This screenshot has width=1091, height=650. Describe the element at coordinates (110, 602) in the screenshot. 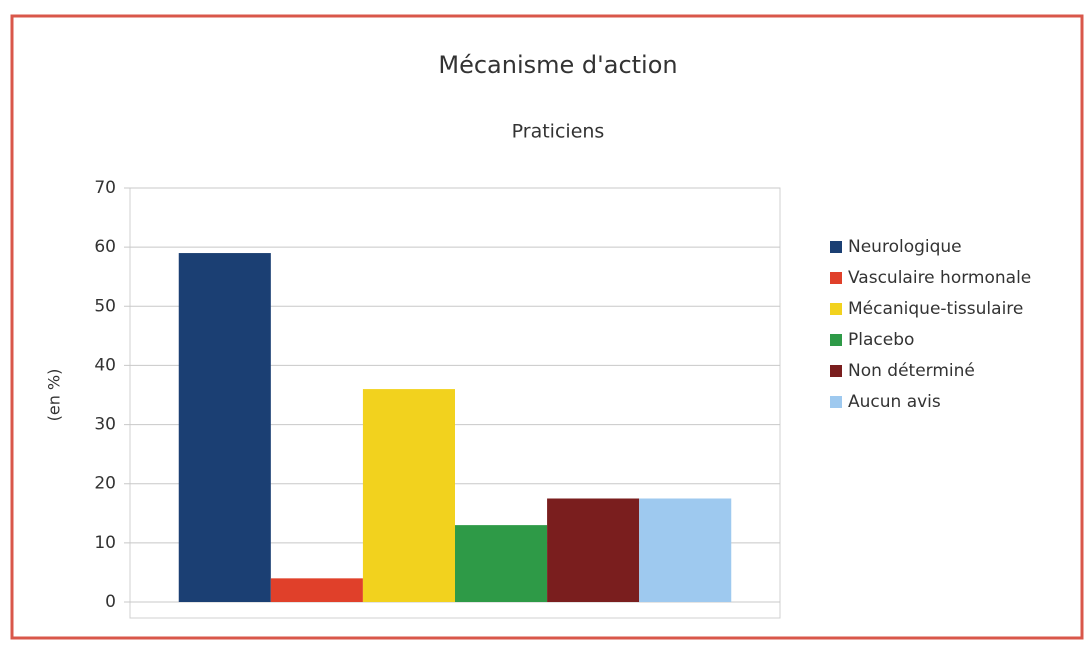

I see `y-tick-label: 0` at that location.